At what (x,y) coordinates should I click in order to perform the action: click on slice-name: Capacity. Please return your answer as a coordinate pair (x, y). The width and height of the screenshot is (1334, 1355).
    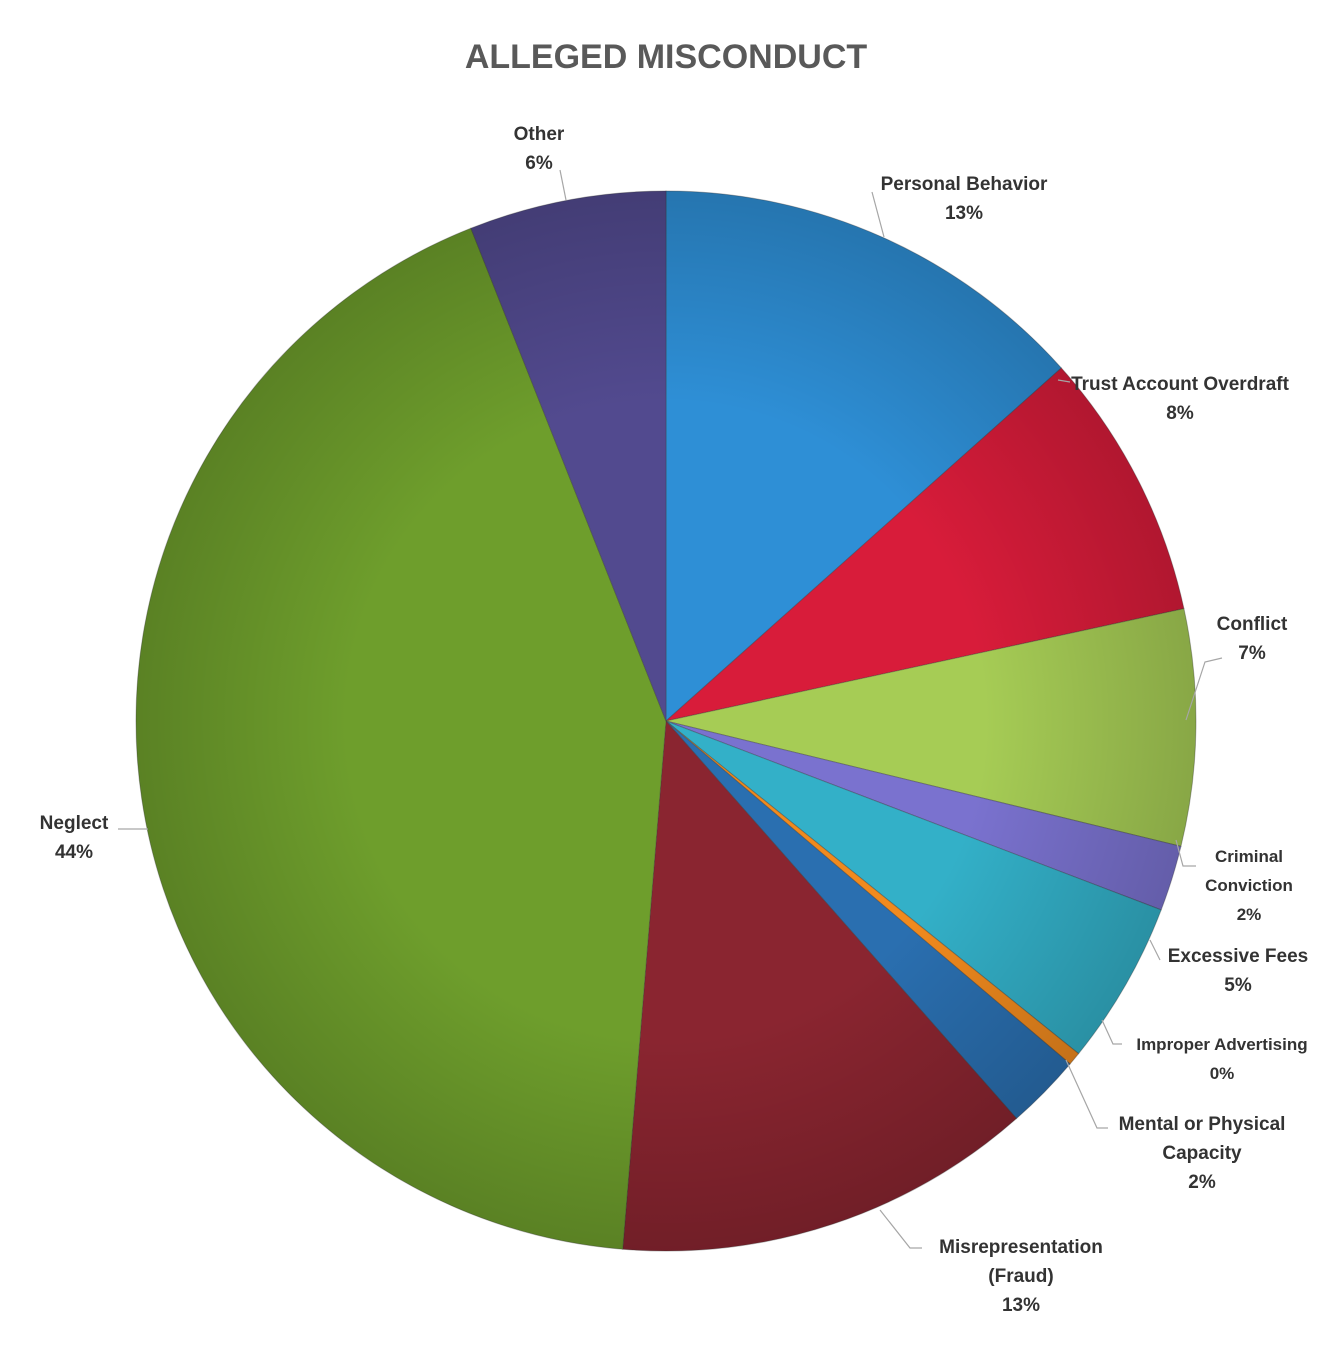
    Looking at the image, I should click on (1202, 1153).